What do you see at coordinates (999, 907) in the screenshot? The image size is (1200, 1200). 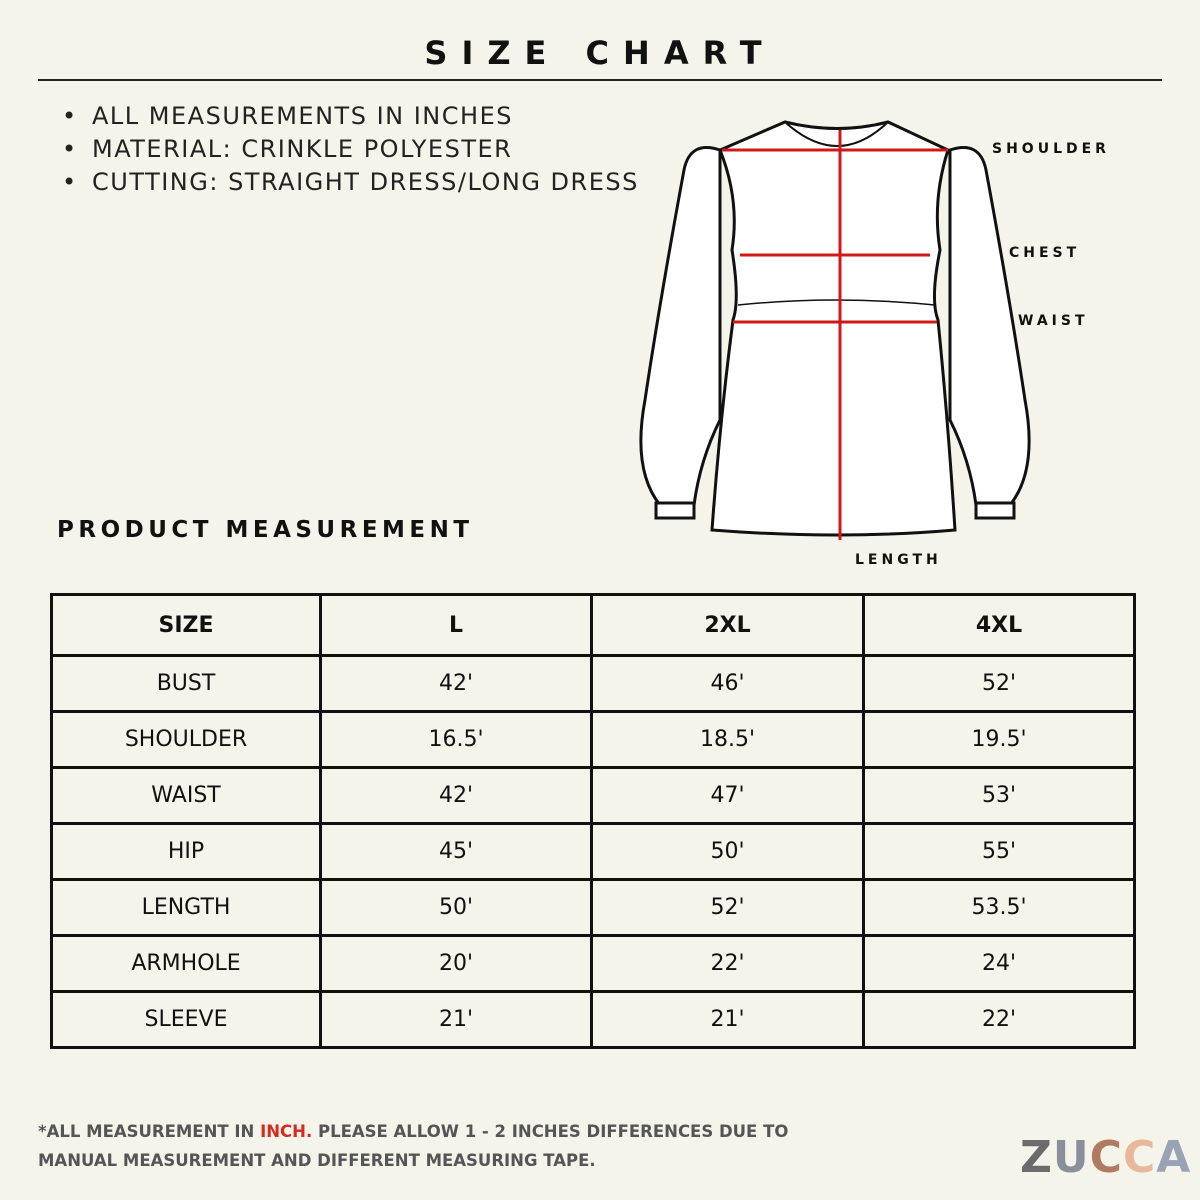 I see `table-cell: 53.5'` at bounding box center [999, 907].